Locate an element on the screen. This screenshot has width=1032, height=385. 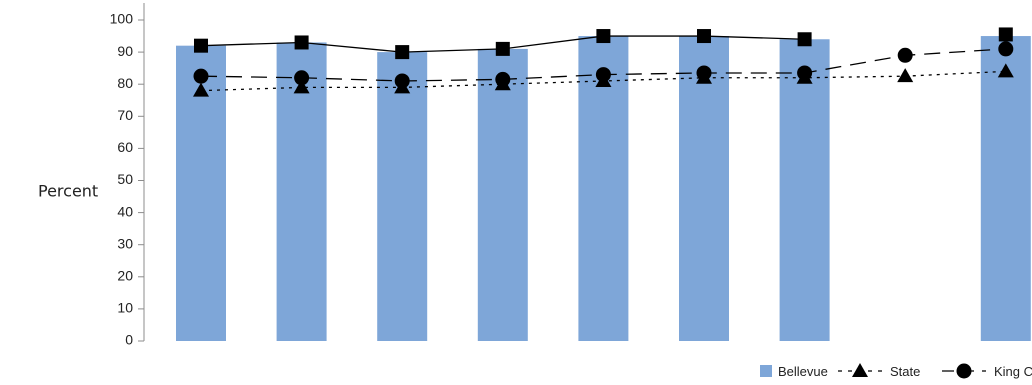
y-axis: 0 10 20 30 40 50 60 70 80 90 100 is located at coordinates (127, 175).